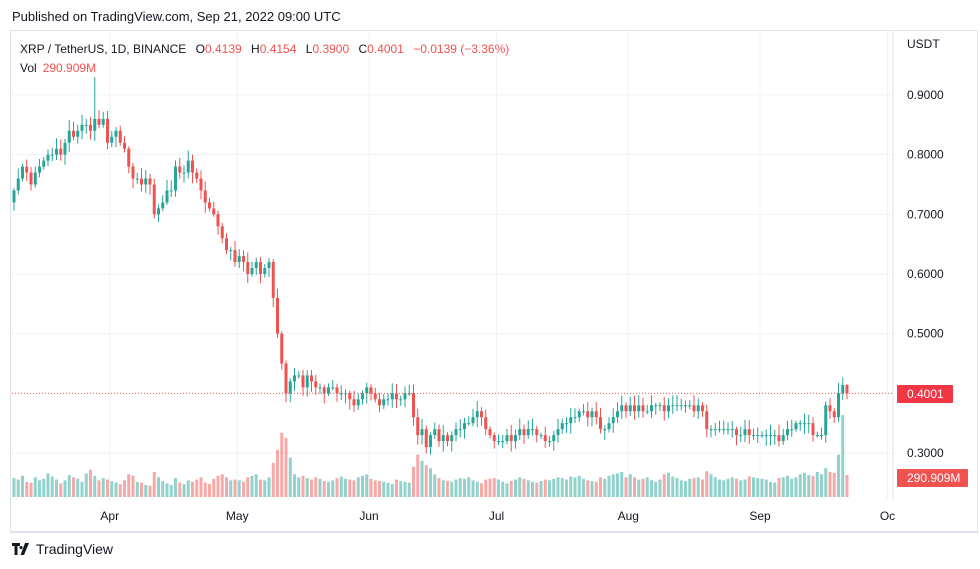 This screenshot has width=980, height=569. What do you see at coordinates (368, 516) in the screenshot?
I see `time-tick-label: Jun` at bounding box center [368, 516].